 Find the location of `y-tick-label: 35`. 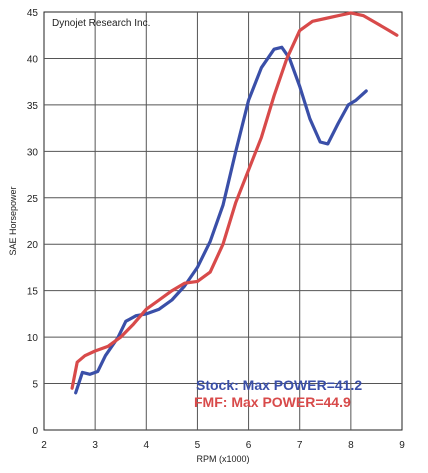

y-tick-label: 35 is located at coordinates (33, 106).